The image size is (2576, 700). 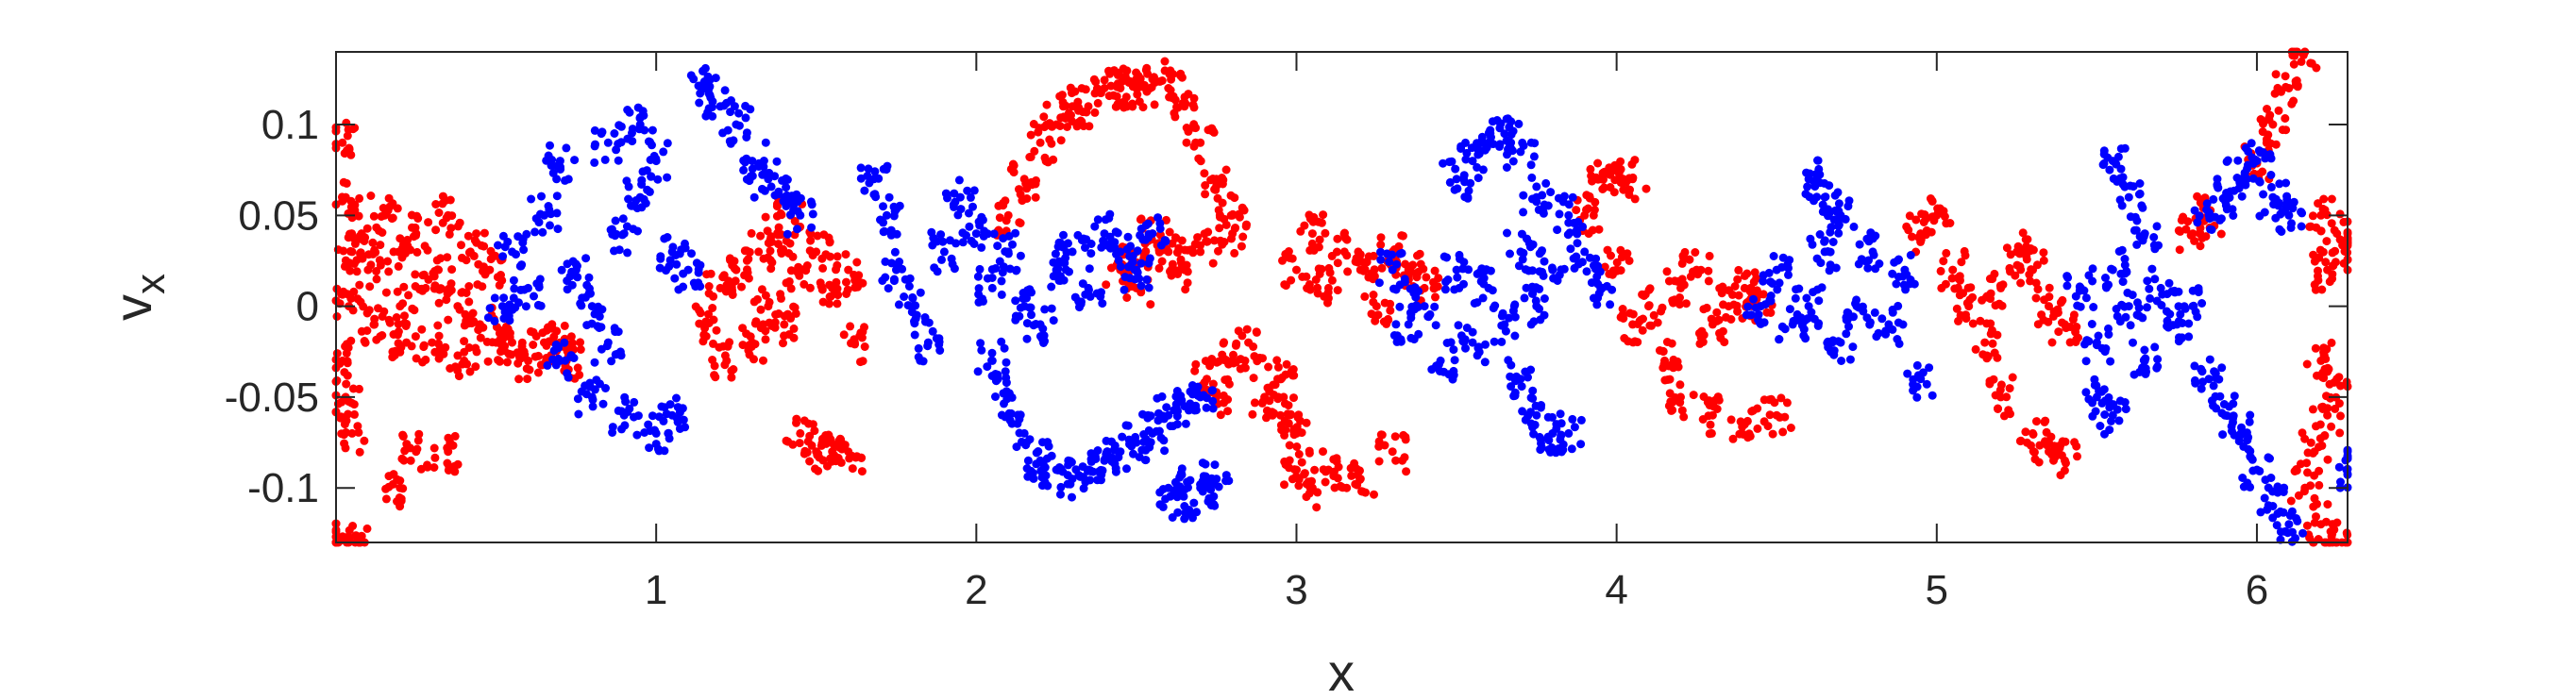 What do you see at coordinates (1841, 361) in the screenshot?
I see `point-s1-93-j9` at bounding box center [1841, 361].